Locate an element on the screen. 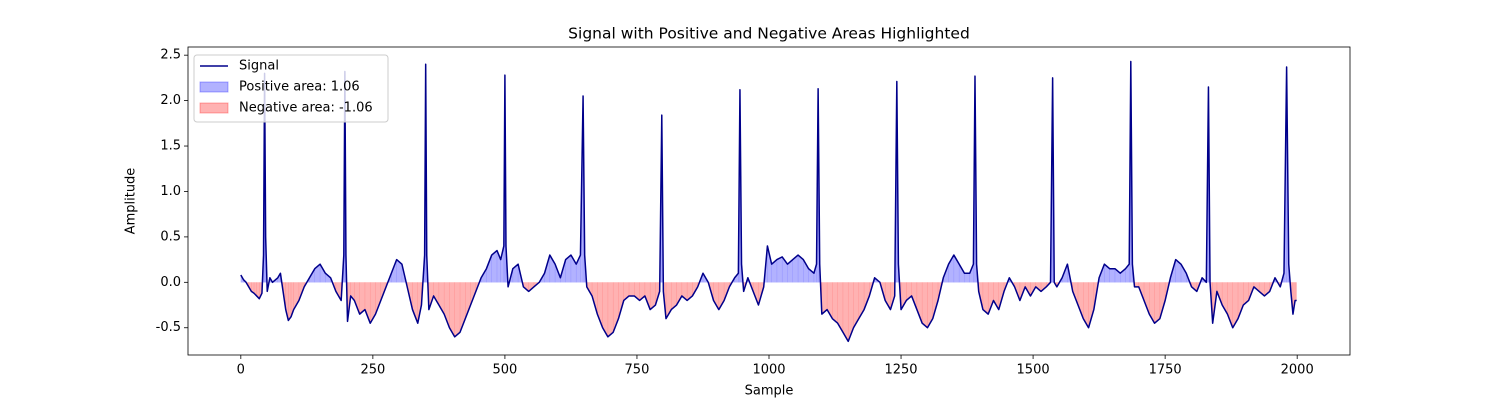  x-tick-label: 750 is located at coordinates (637, 370).